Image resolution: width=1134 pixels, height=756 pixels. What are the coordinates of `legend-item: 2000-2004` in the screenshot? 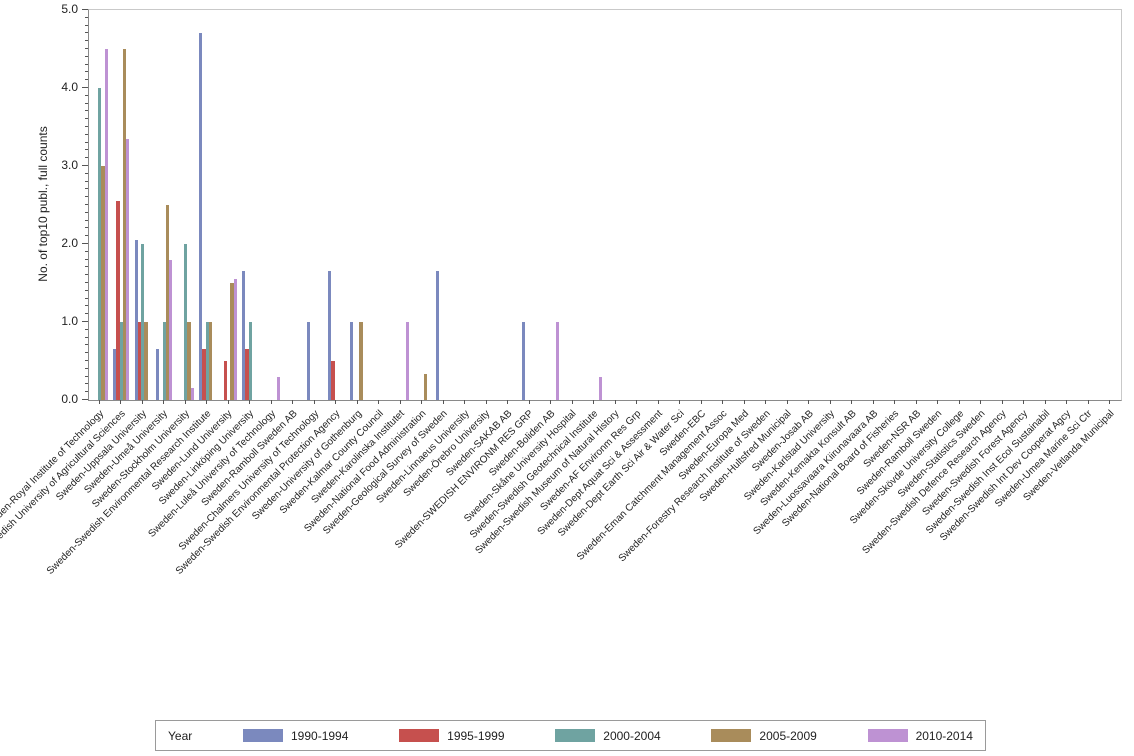 It's located at (608, 736).